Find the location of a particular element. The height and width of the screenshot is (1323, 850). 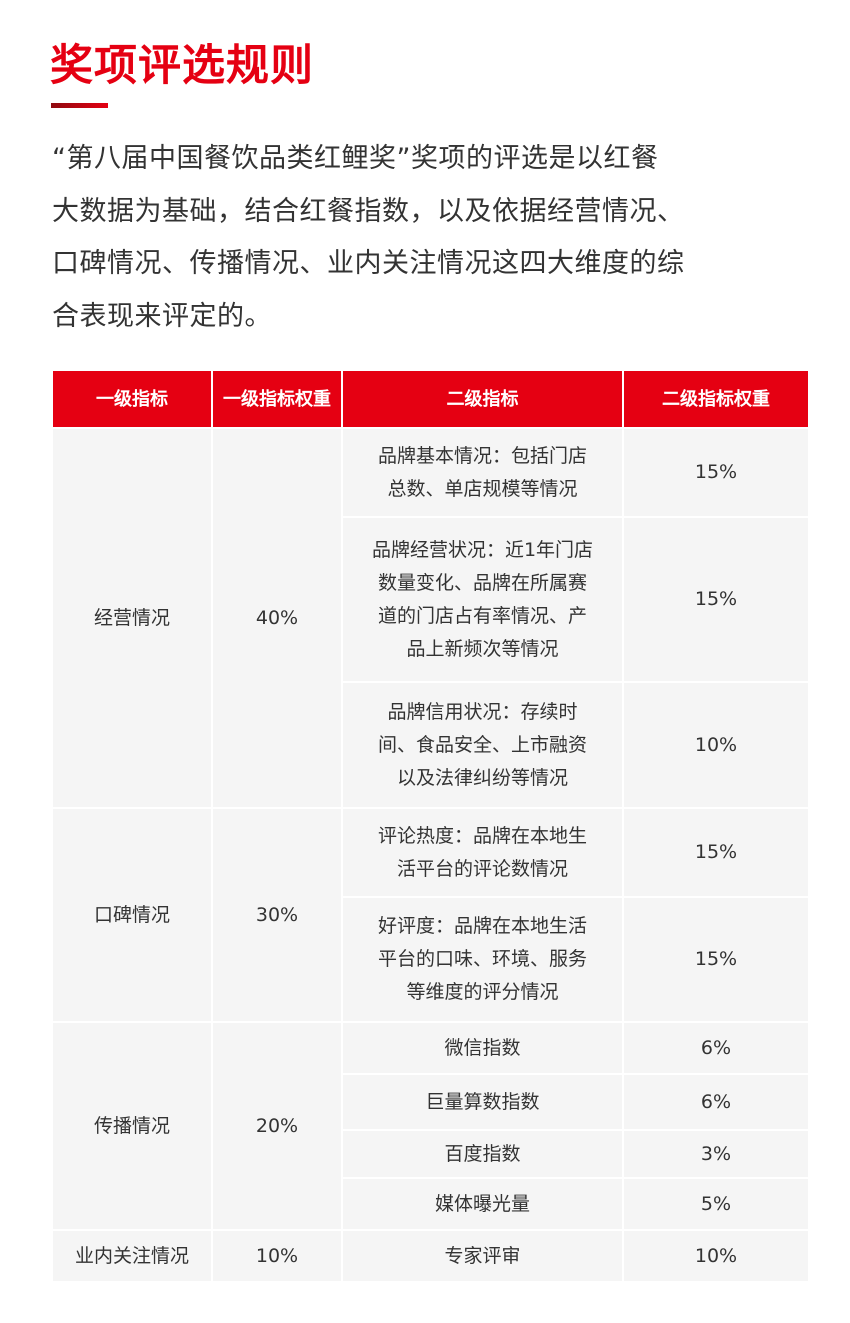

header-level1: 一级指标 is located at coordinates (132, 399).